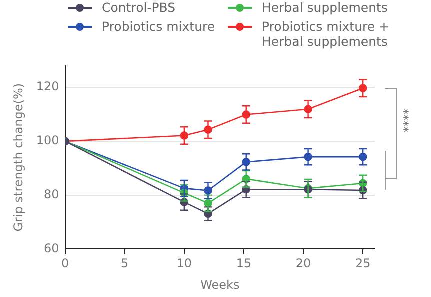 This screenshot has width=431, height=297. I want to click on legend-label: Control-PBS, so click(139, 7).